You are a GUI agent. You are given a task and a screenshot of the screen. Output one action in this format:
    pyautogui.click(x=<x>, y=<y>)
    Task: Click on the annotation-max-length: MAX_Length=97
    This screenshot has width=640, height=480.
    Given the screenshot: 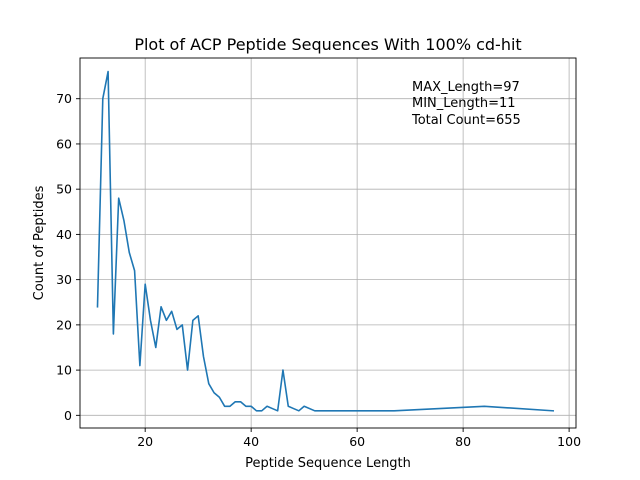 What is the action you would take?
    pyautogui.click(x=466, y=87)
    